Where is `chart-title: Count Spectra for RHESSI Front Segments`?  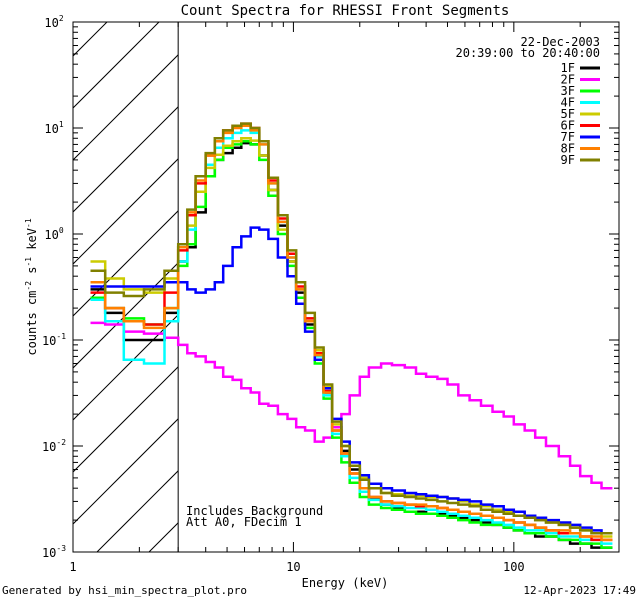
chart-title: Count Spectra for RHESSI Front Segments is located at coordinates (345, 11).